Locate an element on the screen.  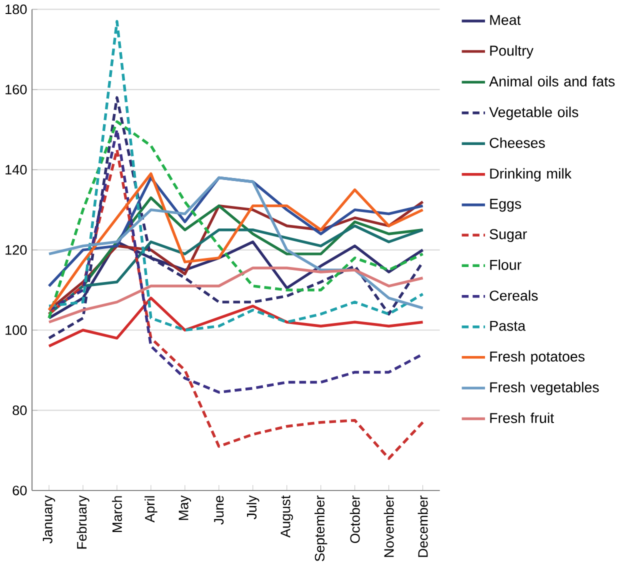
y-tick-label: 120 is located at coordinates (16, 249).